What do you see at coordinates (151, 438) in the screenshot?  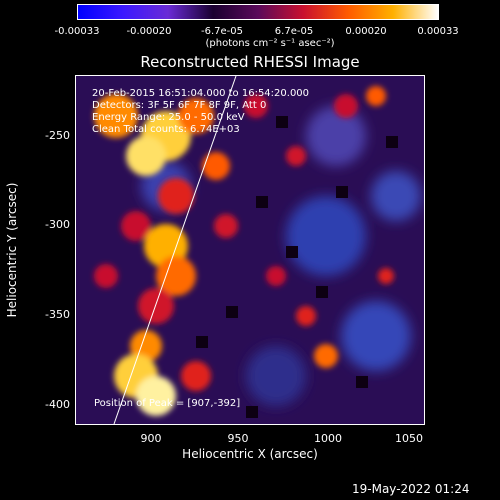 I see `x-tick: 900` at bounding box center [151, 438].